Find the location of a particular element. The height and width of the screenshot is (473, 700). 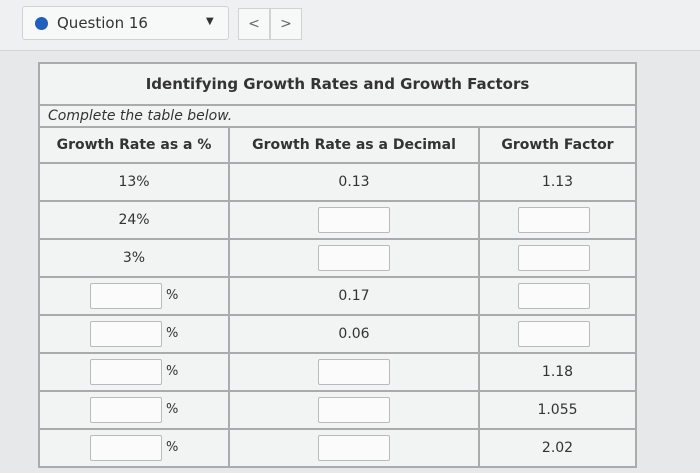

table-cell: 0.06 is located at coordinates (354, 334).